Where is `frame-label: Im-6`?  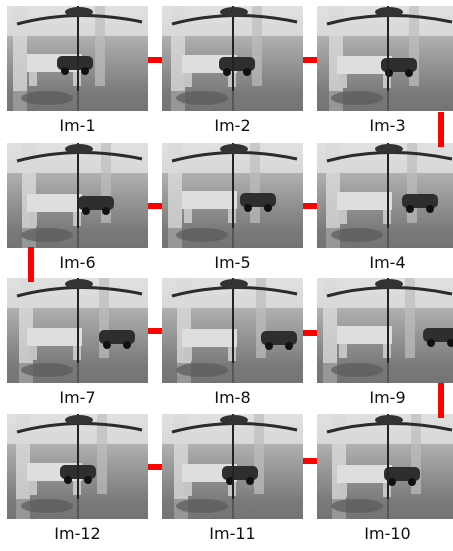 frame-label: Im-6 is located at coordinates (77, 262).